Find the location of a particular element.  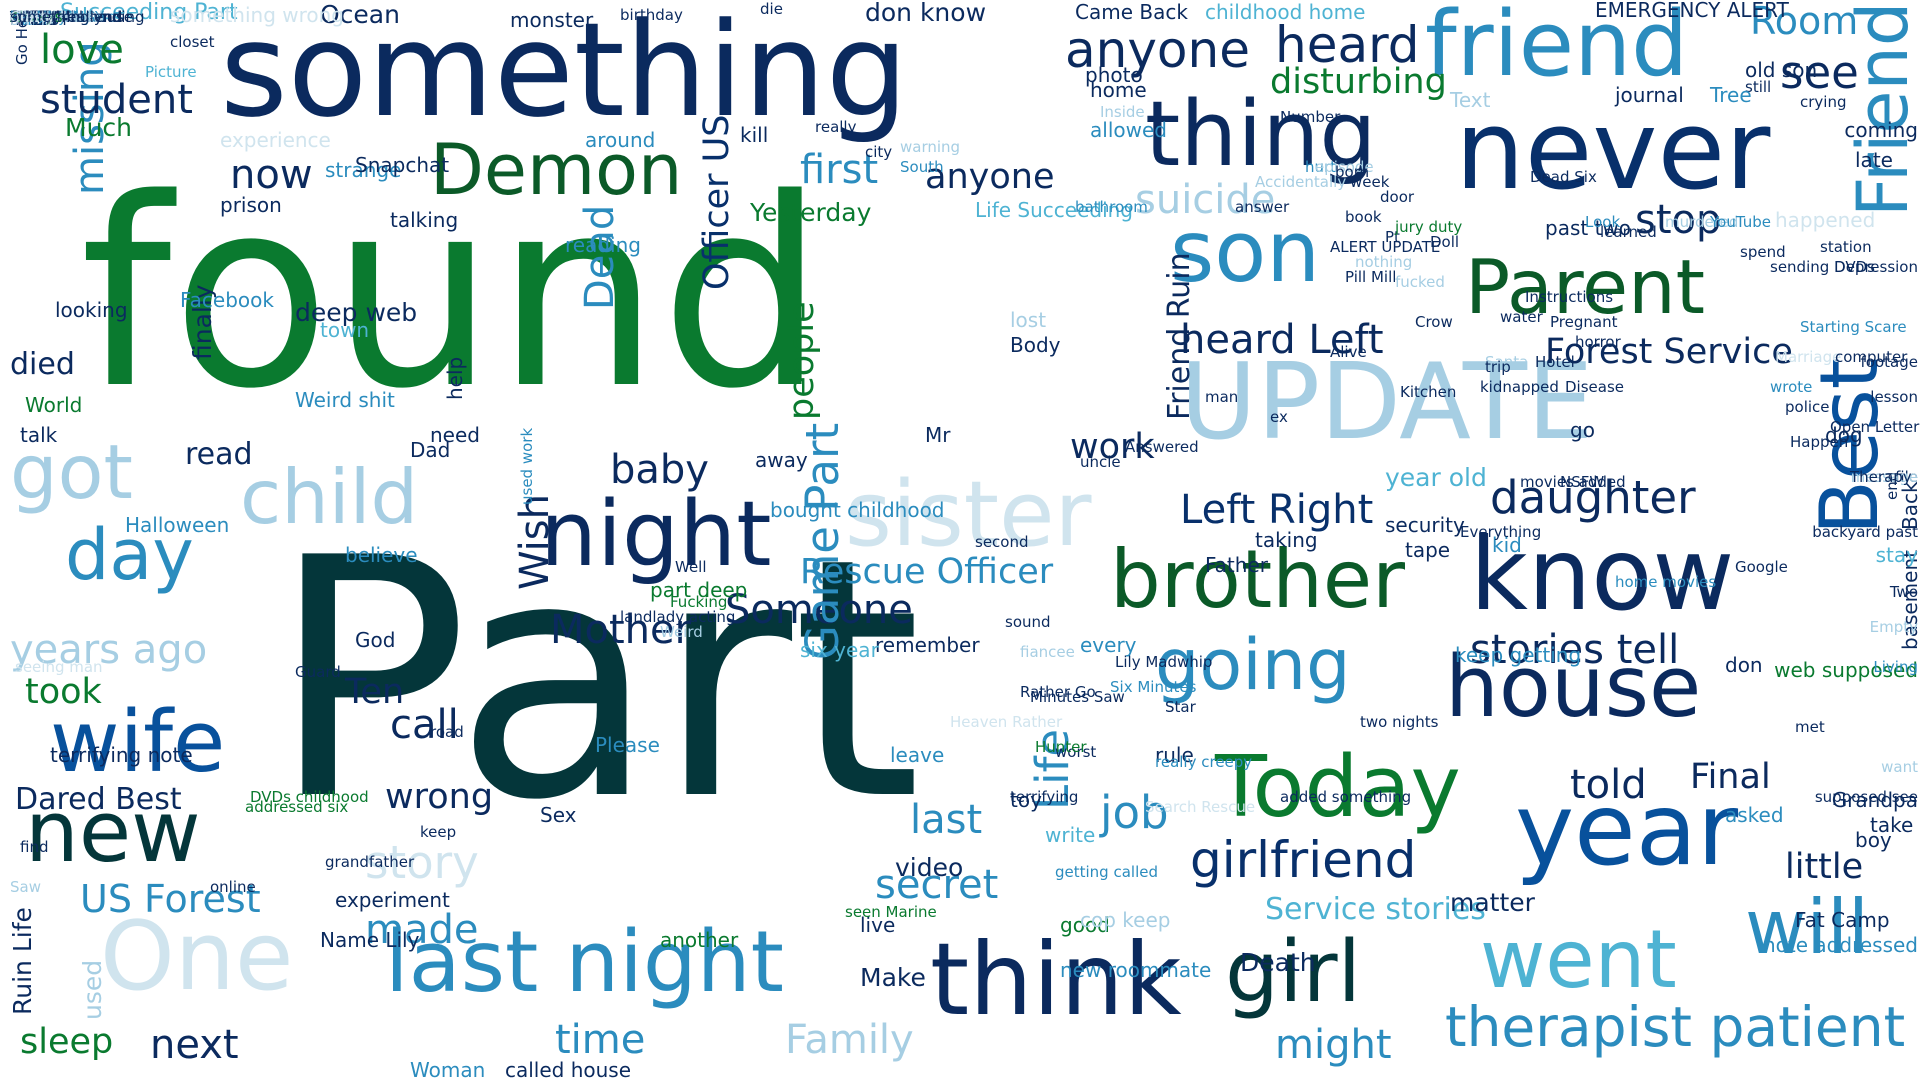

word-love: love is located at coordinates (82, 50).